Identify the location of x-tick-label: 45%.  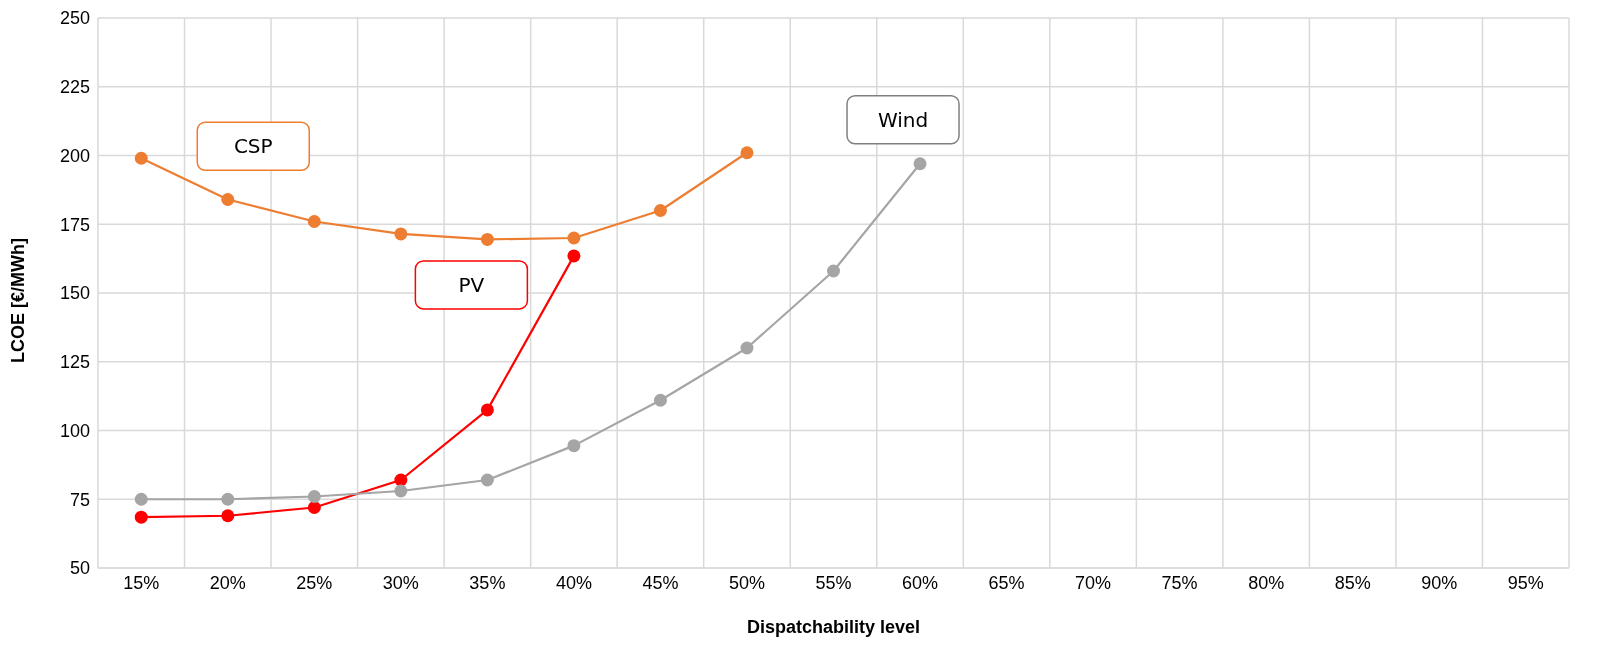
(660, 582).